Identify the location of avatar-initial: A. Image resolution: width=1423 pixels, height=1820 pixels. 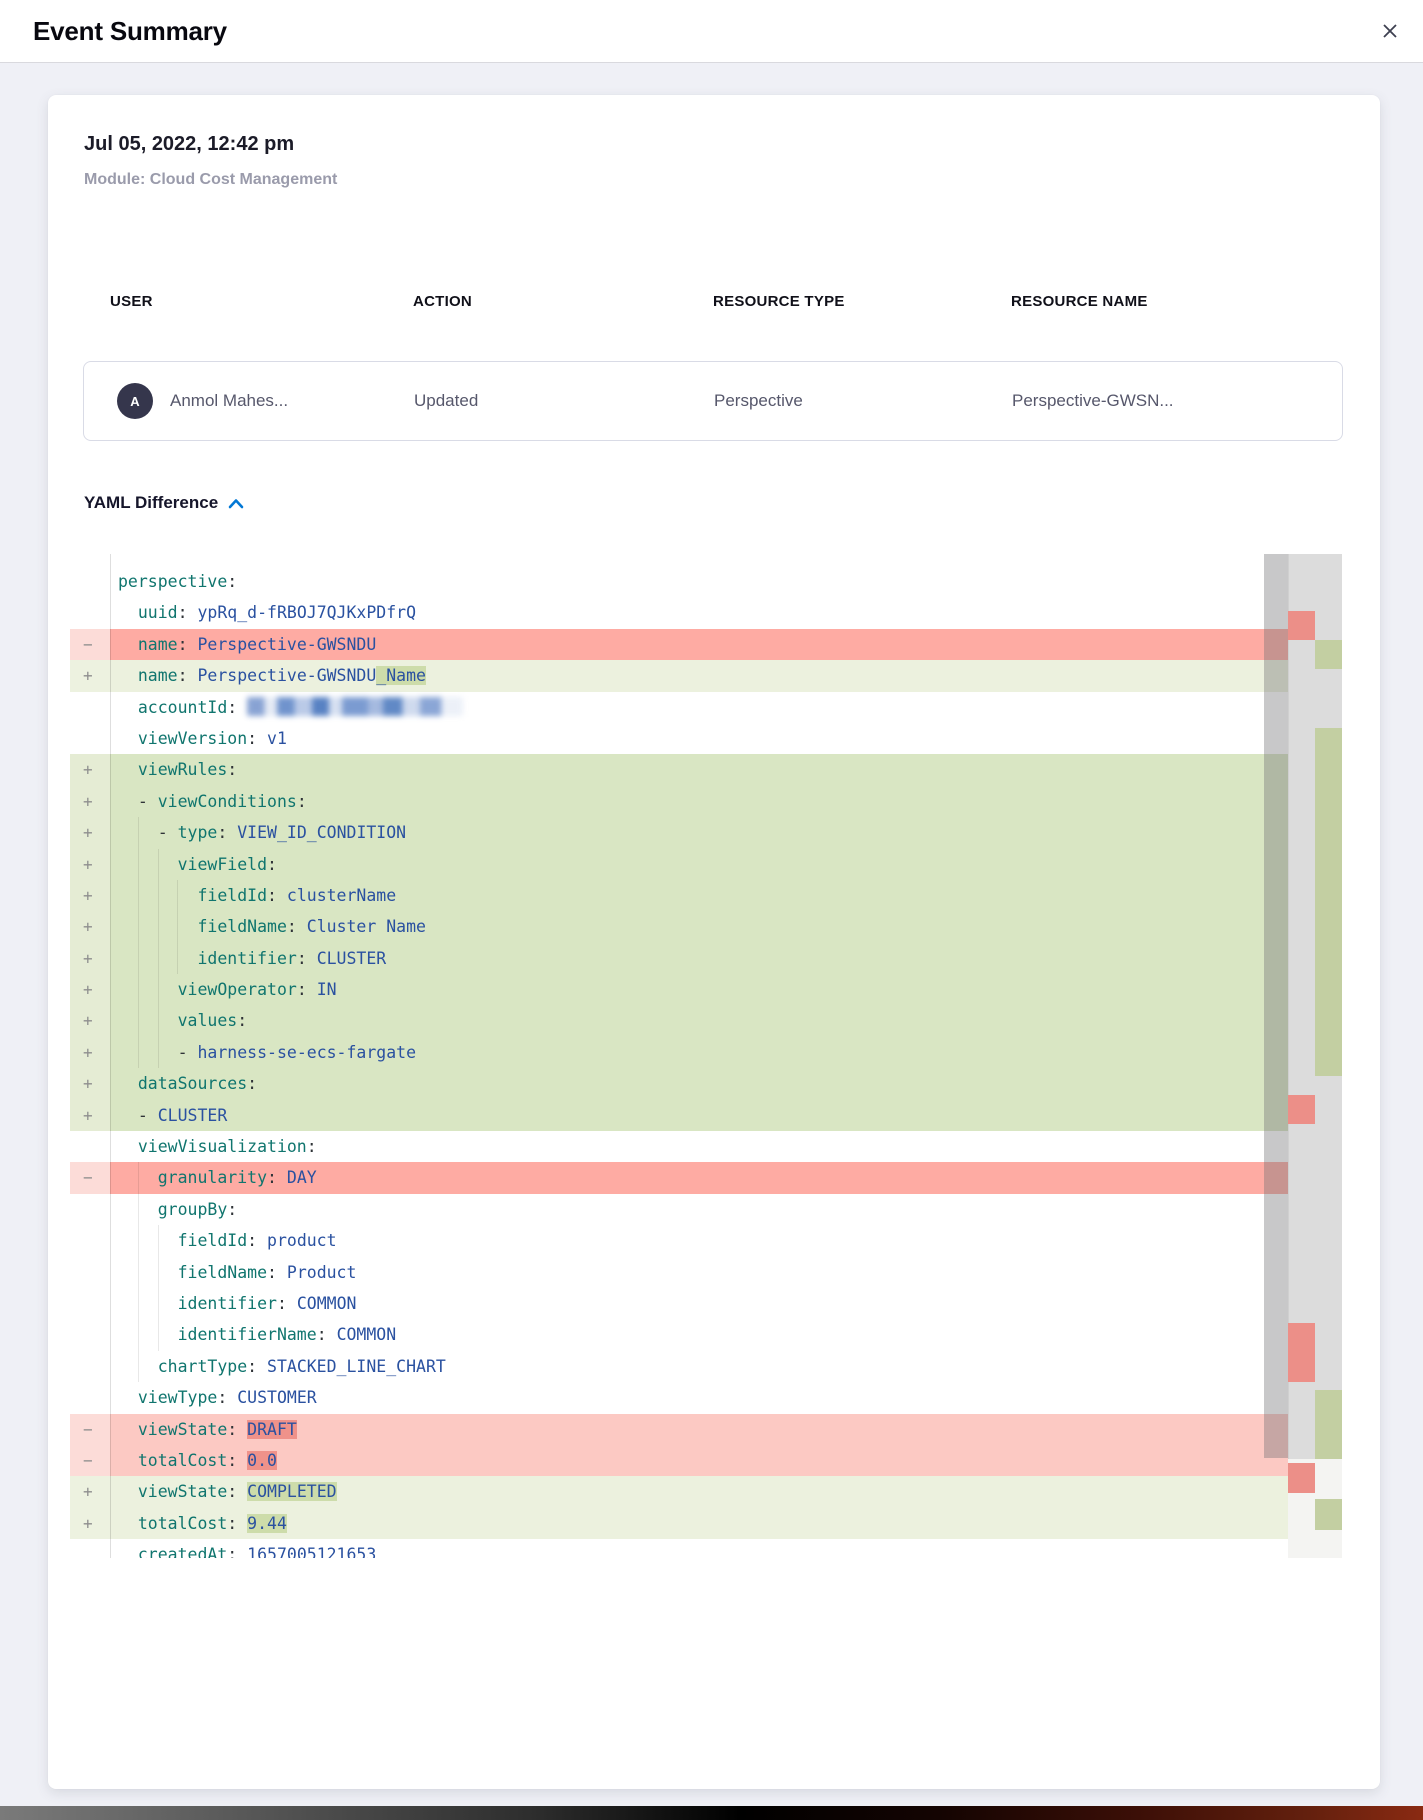
(135, 401).